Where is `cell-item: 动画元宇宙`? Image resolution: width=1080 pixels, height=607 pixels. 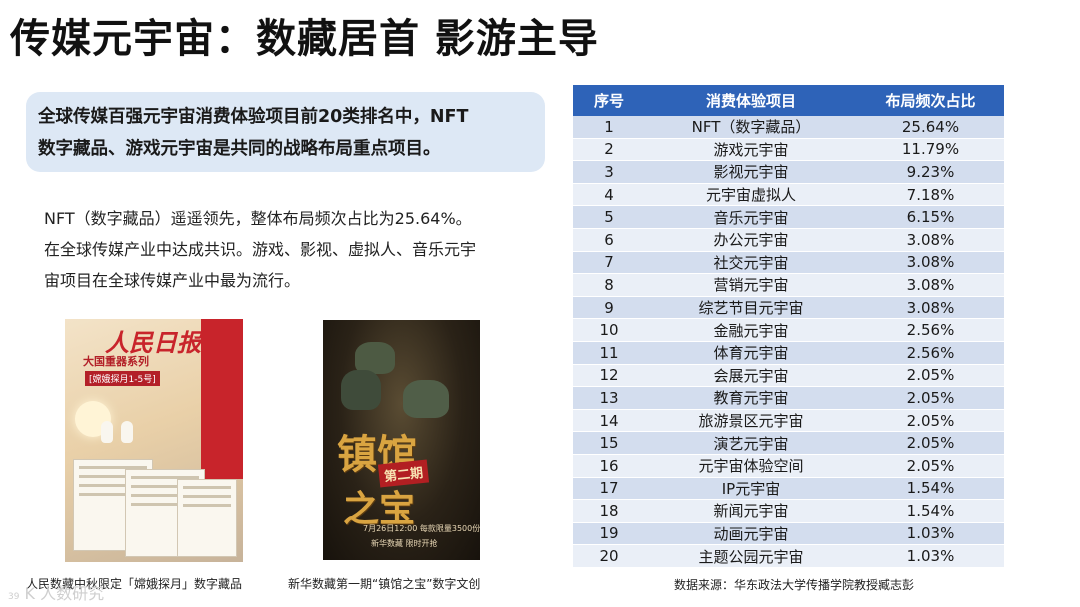 cell-item: 动画元宇宙 is located at coordinates (751, 533).